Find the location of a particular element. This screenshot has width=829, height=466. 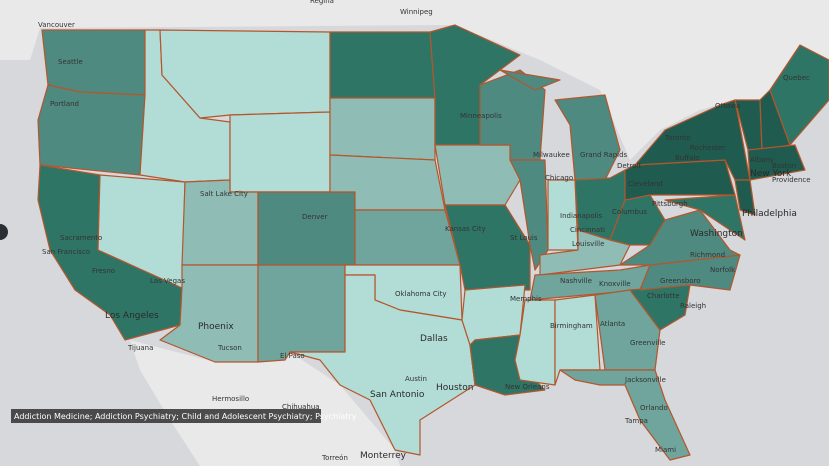

city-label: Nashville is located at coordinates (576, 281).